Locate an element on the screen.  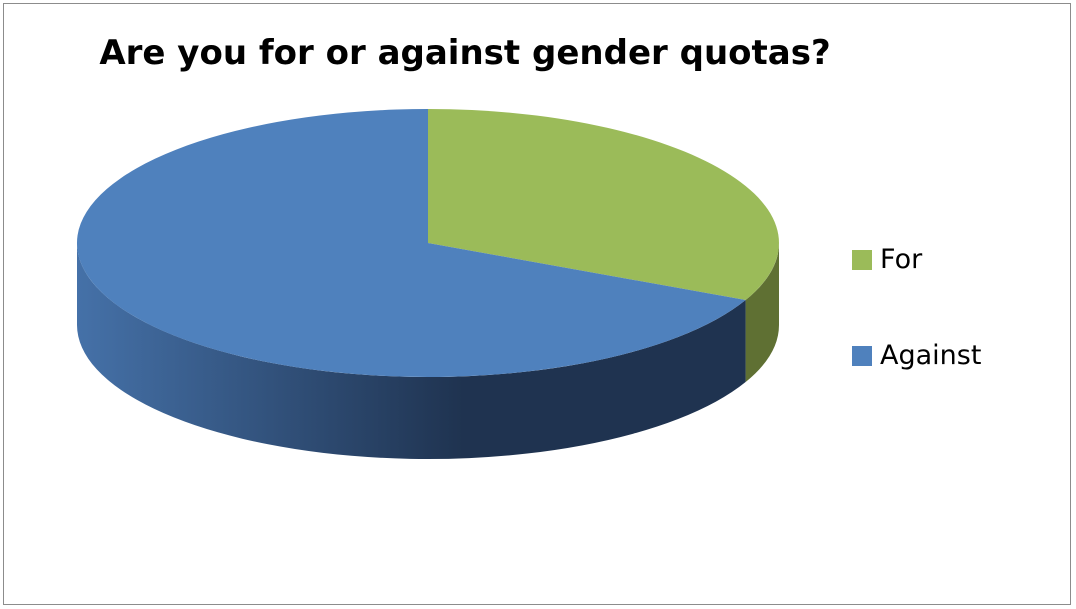
legend-item-against: Against is located at coordinates (916, 355).